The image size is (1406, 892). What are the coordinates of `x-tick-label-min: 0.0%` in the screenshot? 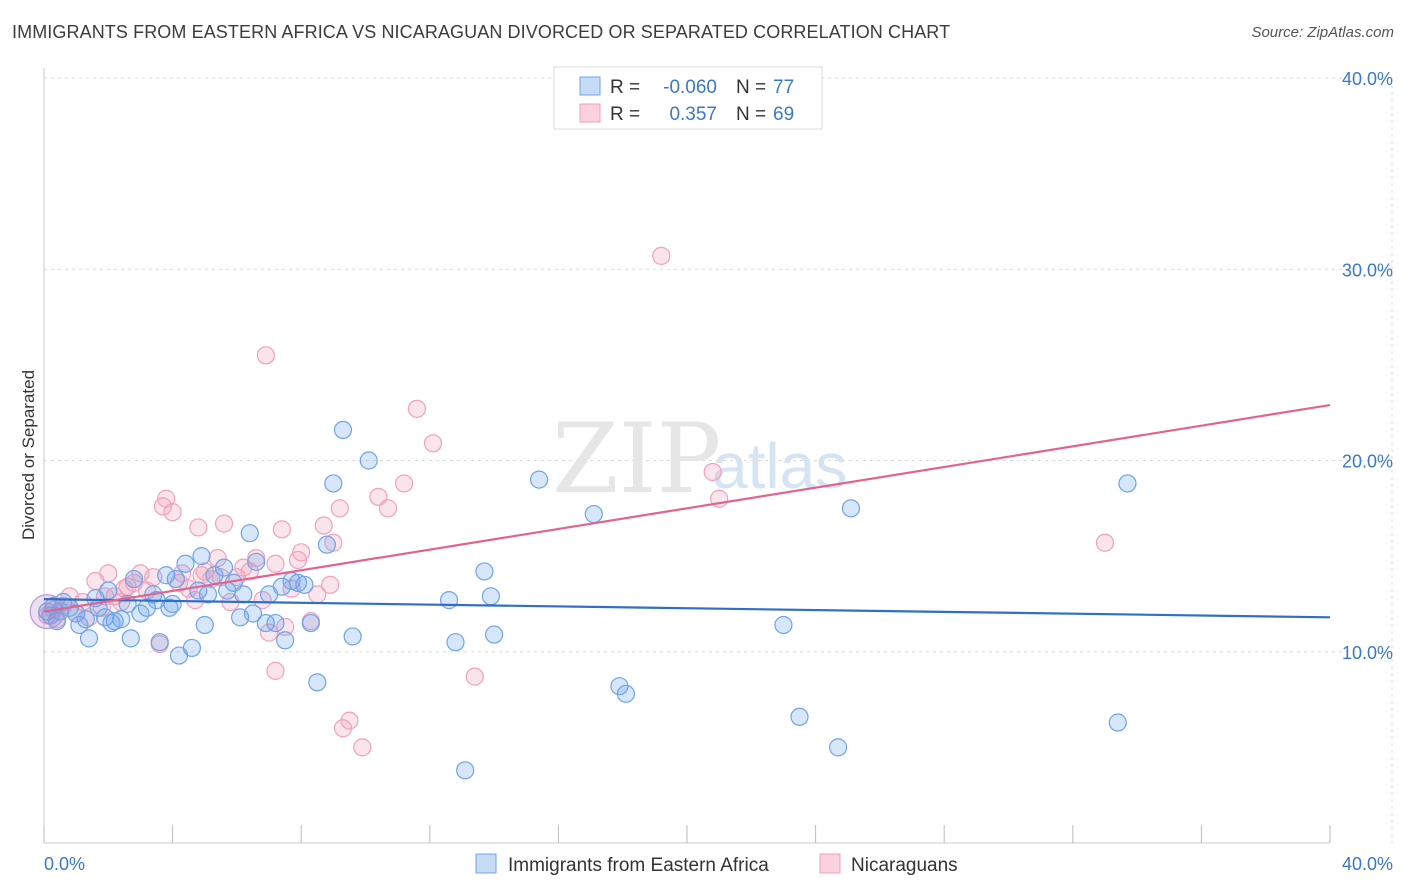 It's located at (64, 864).